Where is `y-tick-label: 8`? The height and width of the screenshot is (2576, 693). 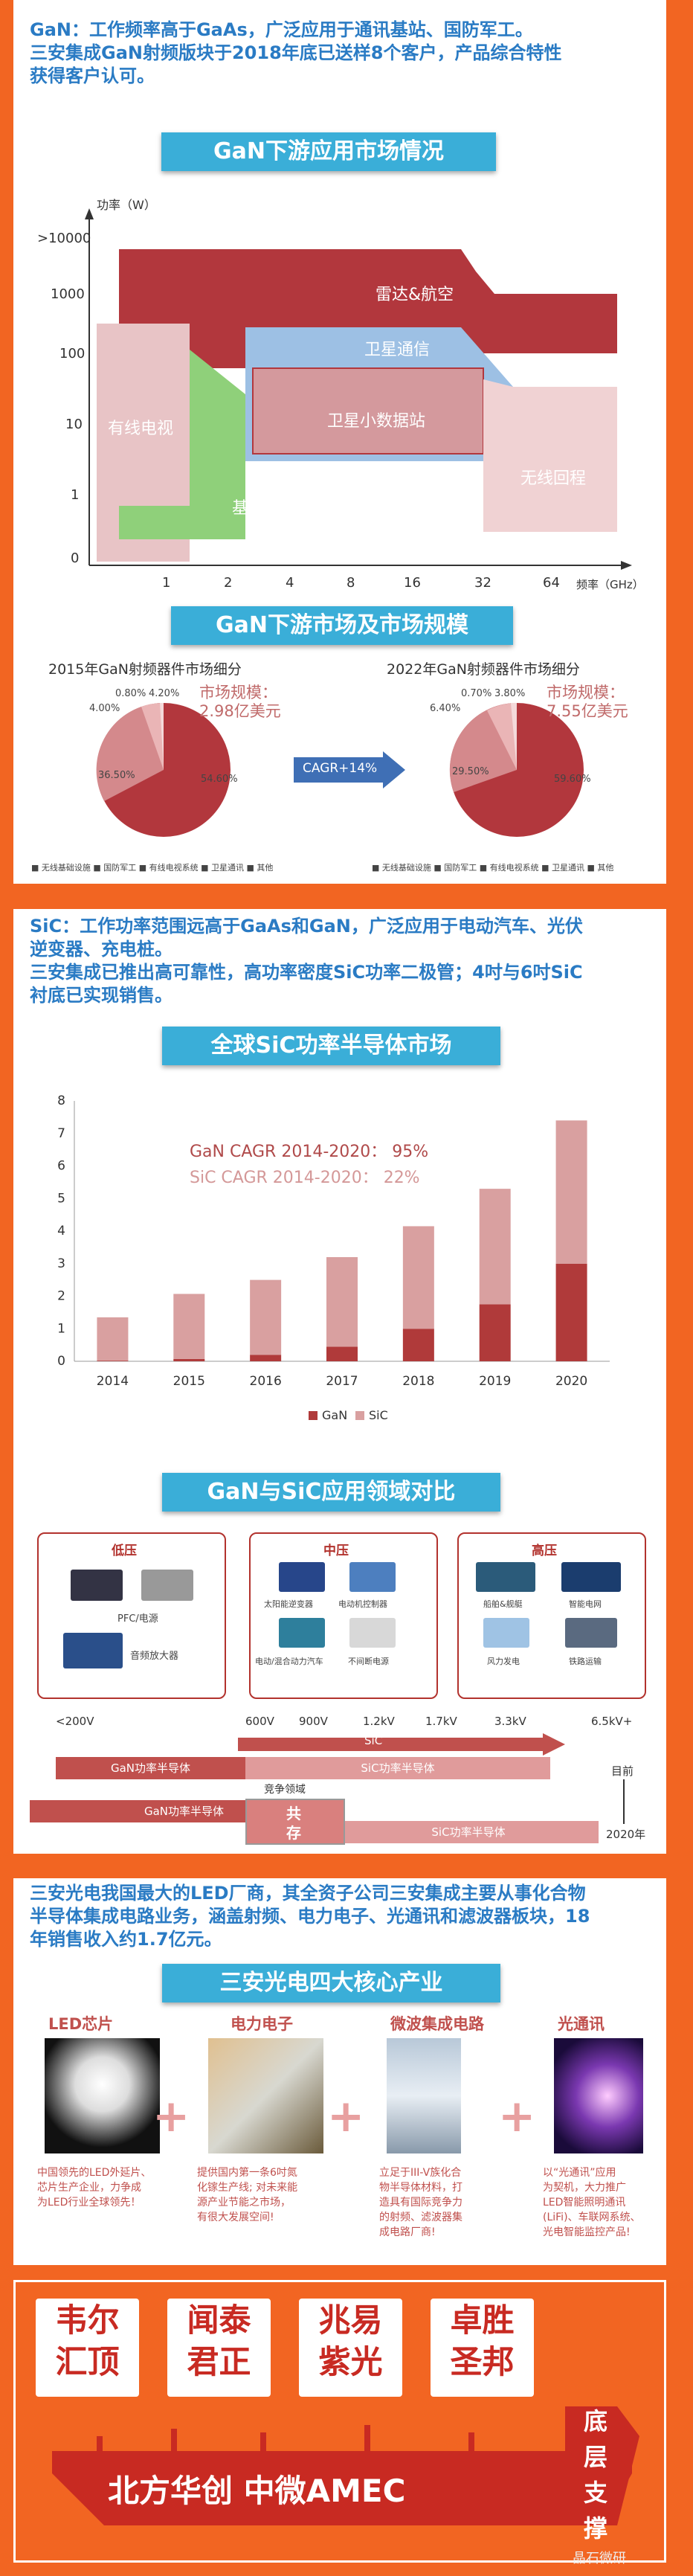 y-tick-label: 8 is located at coordinates (61, 1100).